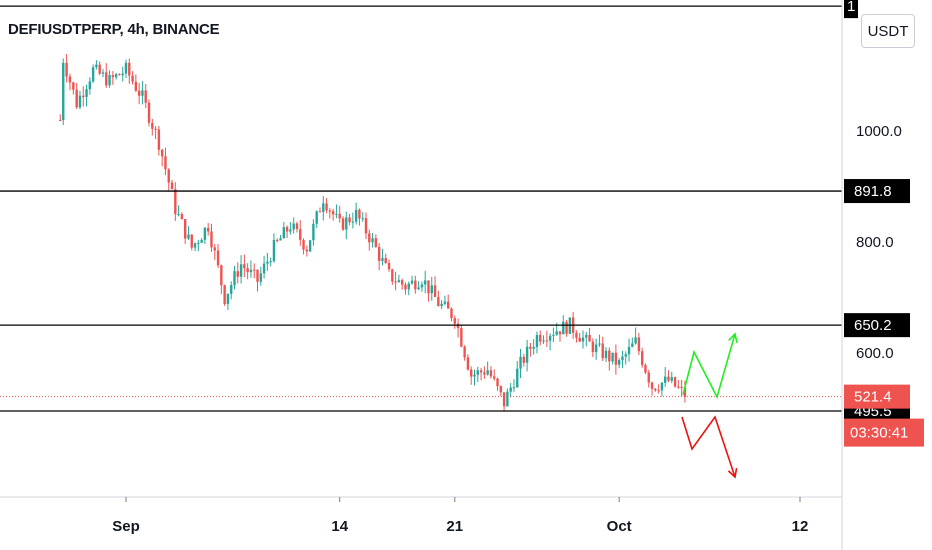 This screenshot has height=550, width=932. I want to click on chart-title: DEFIUSDTPERP, 4h, BINANCE, so click(114, 29).